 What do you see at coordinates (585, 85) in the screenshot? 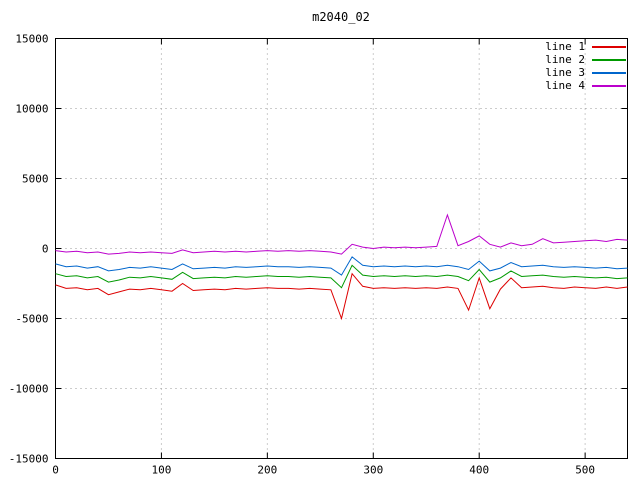
I see `legend-item-4: line 4` at bounding box center [585, 85].